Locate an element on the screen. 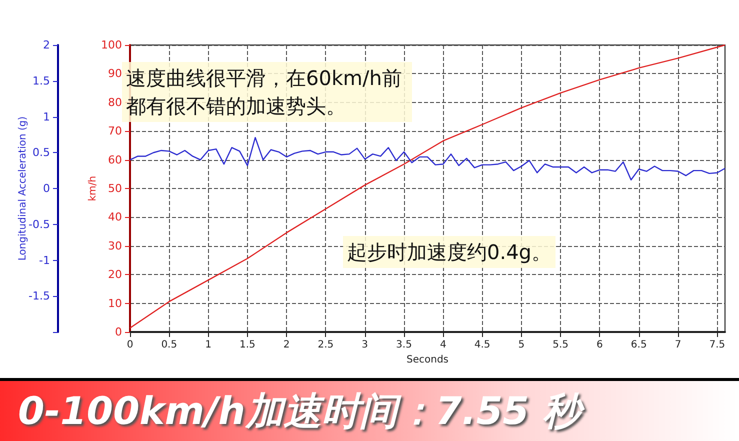 This screenshot has width=739, height=441. y-tick-label: 20 is located at coordinates (115, 275).